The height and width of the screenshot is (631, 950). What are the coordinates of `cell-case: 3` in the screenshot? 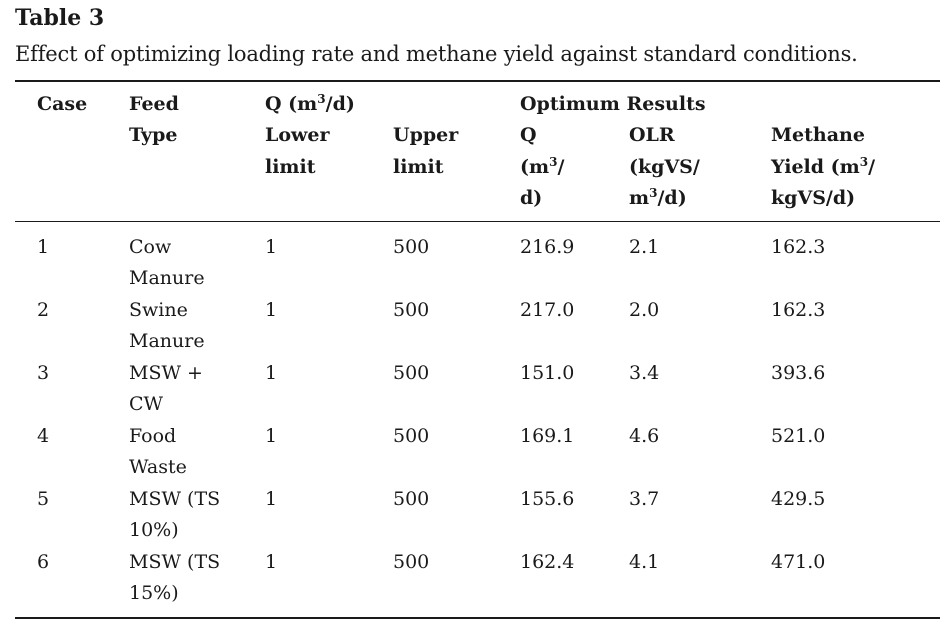 It's located at (43, 373).